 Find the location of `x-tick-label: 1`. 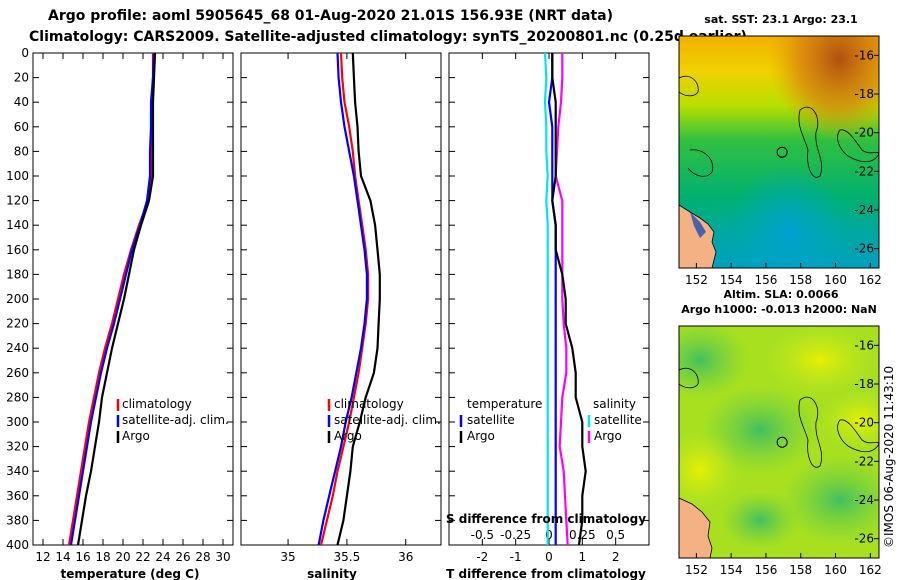

x-tick-label: 1 is located at coordinates (583, 557).